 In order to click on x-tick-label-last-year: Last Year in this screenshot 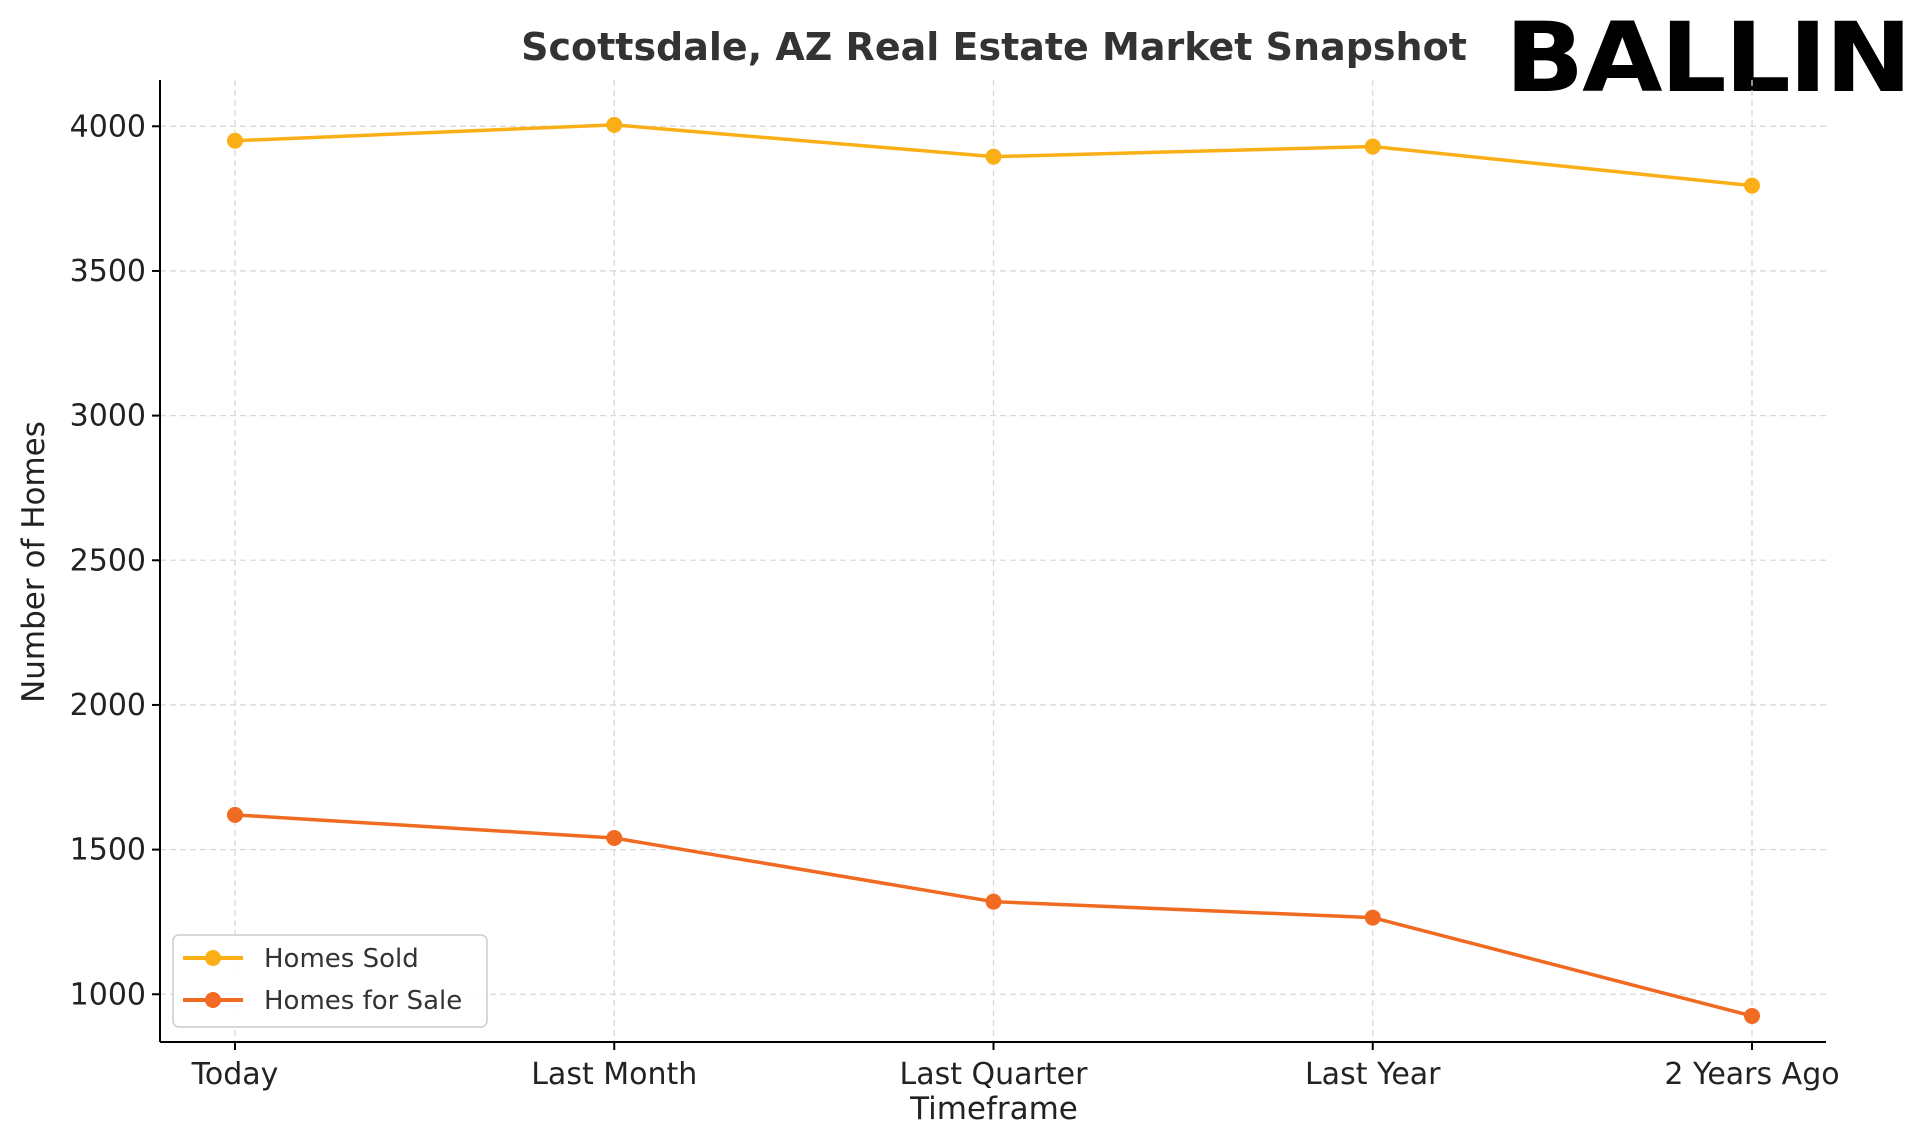, I will do `click(1373, 1074)`.